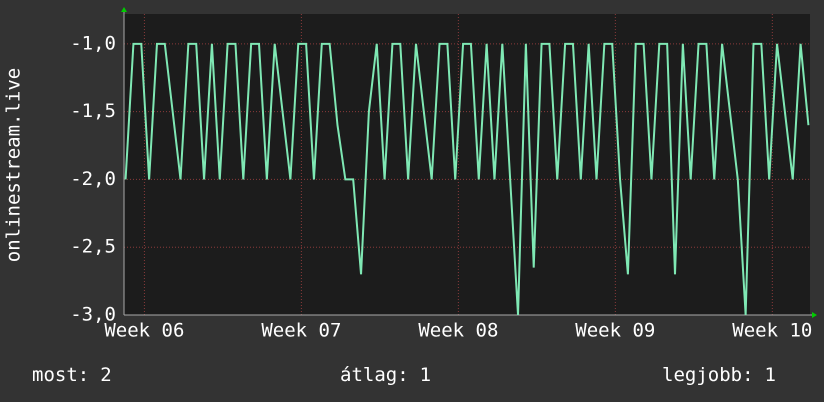  What do you see at coordinates (60, 375) in the screenshot?
I see `stat-label: most:` at bounding box center [60, 375].